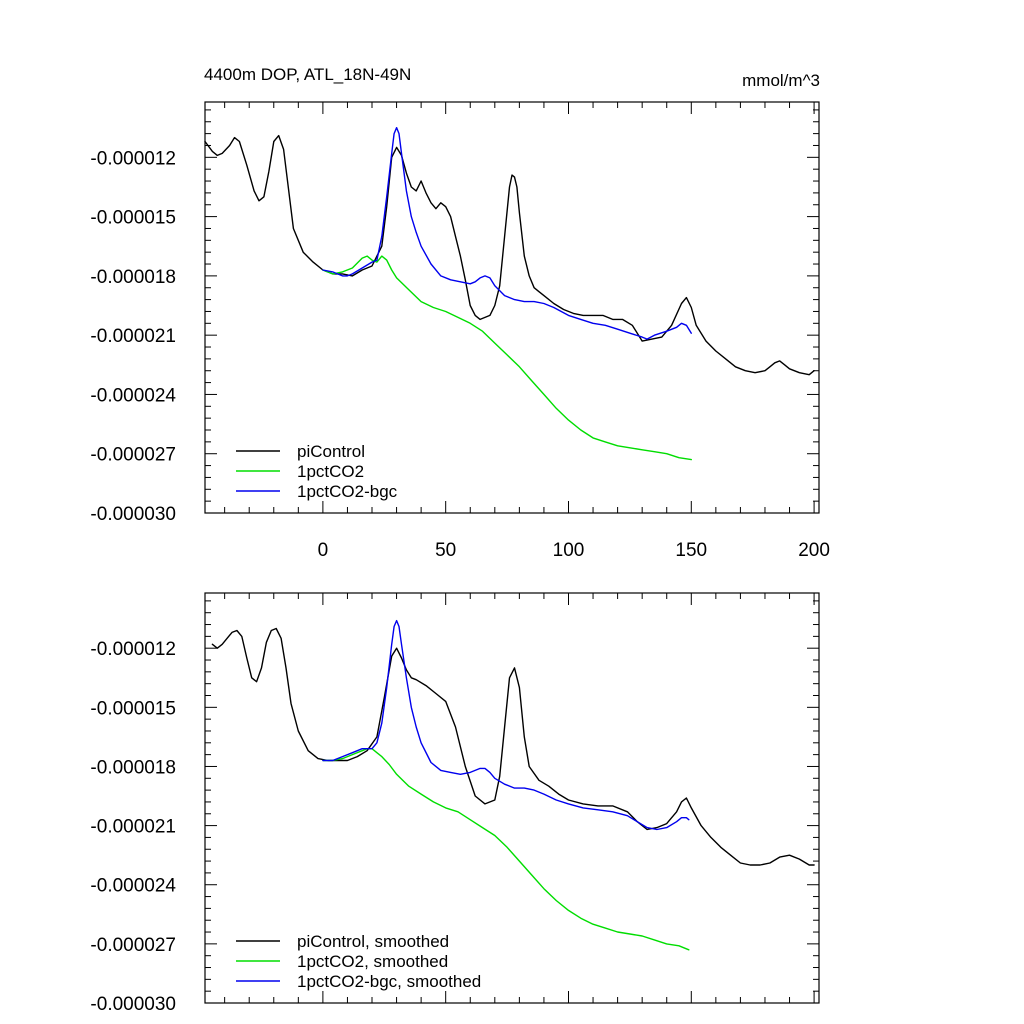  I want to click on legend-label-2: 1pctCO2-bgc, smoothed, so click(389, 981).